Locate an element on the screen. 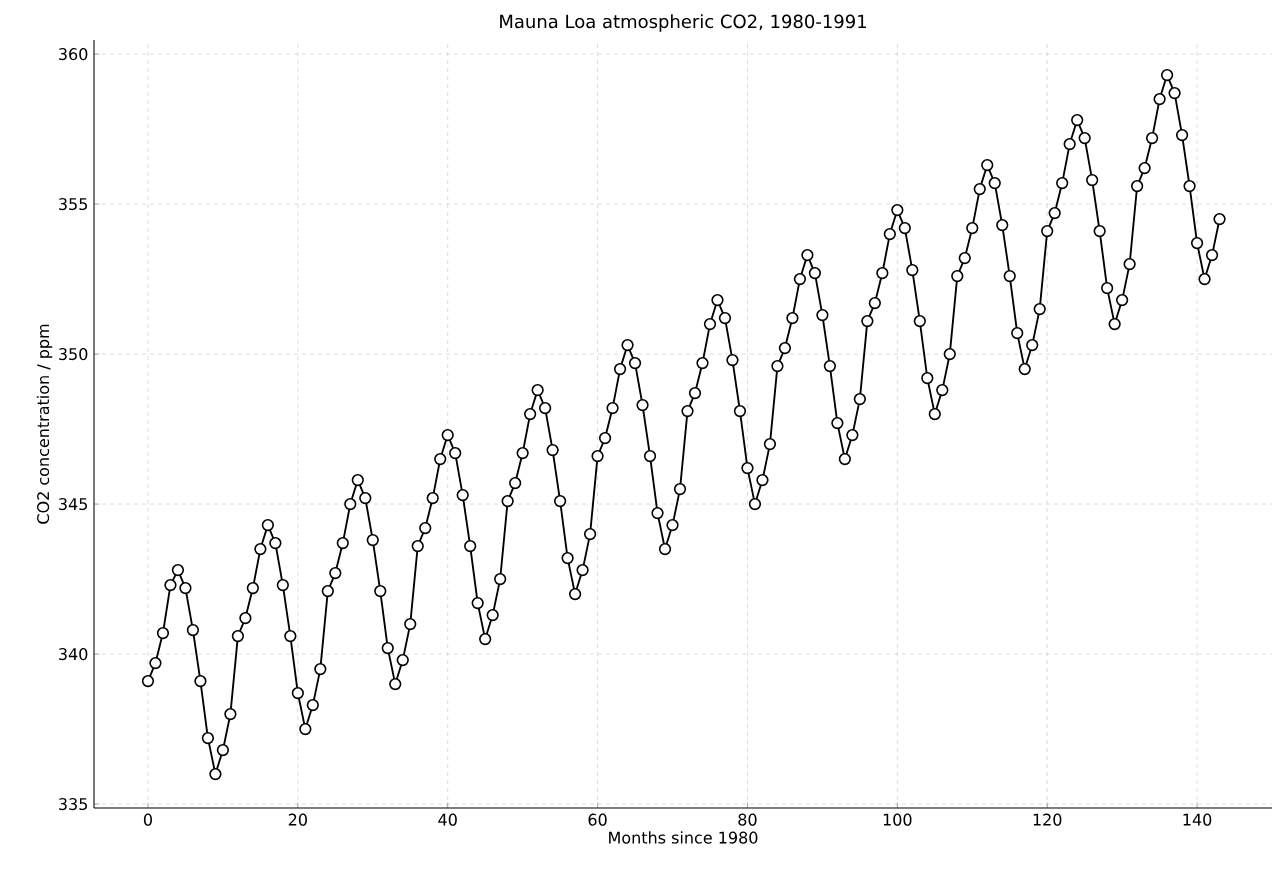 The image size is (1280, 880). chart-title: Mauna Loa atmospheric CO2, 1980-1991 is located at coordinates (683, 23).